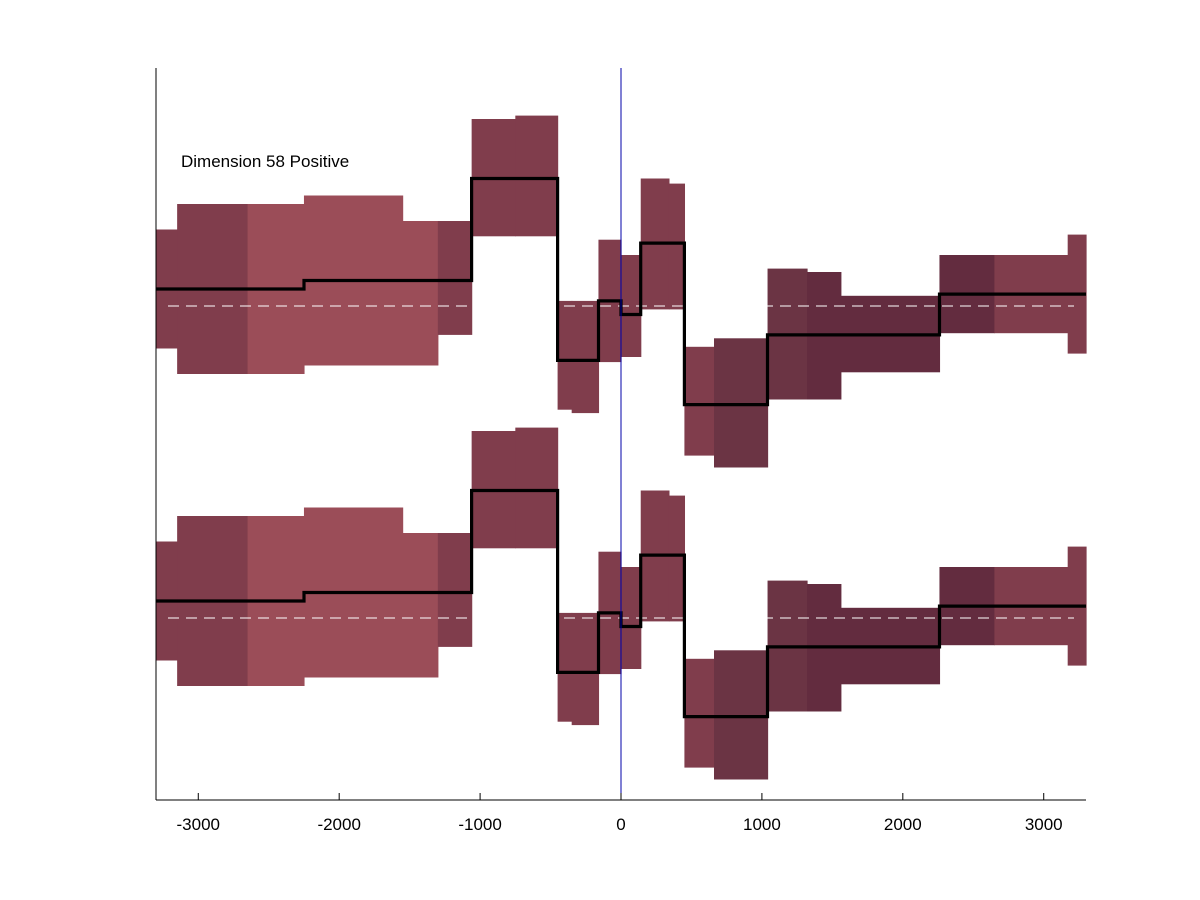 The width and height of the screenshot is (1200, 900). Describe the element at coordinates (265, 161) in the screenshot. I see `chart-annotation: Dimension 58 Positive` at that location.